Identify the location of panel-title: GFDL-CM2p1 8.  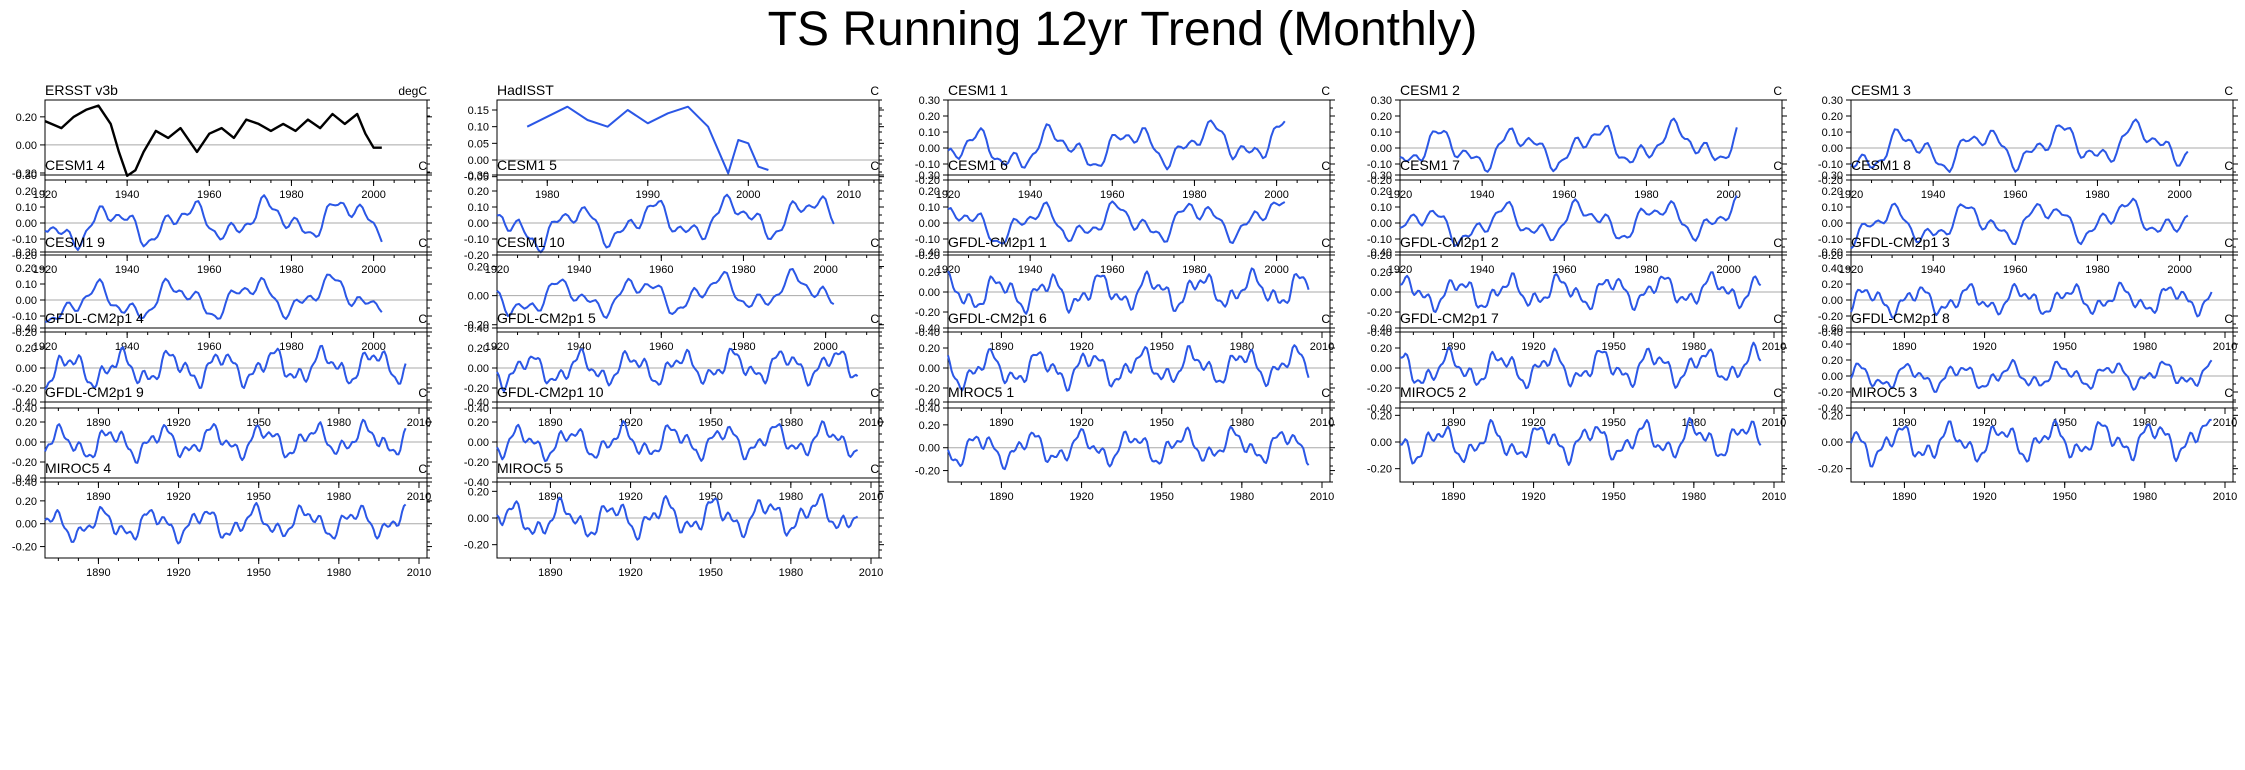
(1900, 318).